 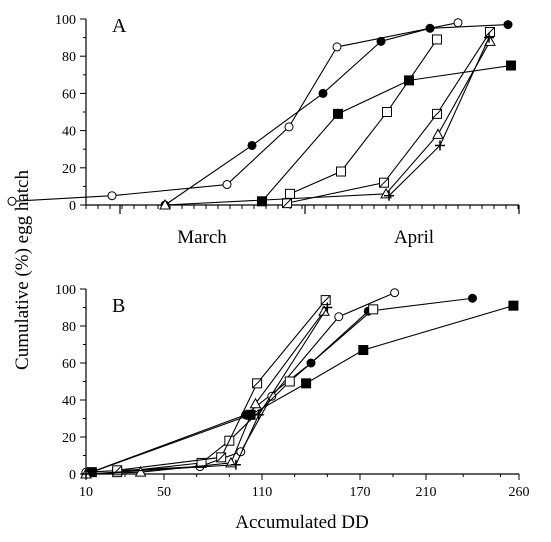 I want to click on panel-a-y-tick-label: 80, so click(x=69, y=57).